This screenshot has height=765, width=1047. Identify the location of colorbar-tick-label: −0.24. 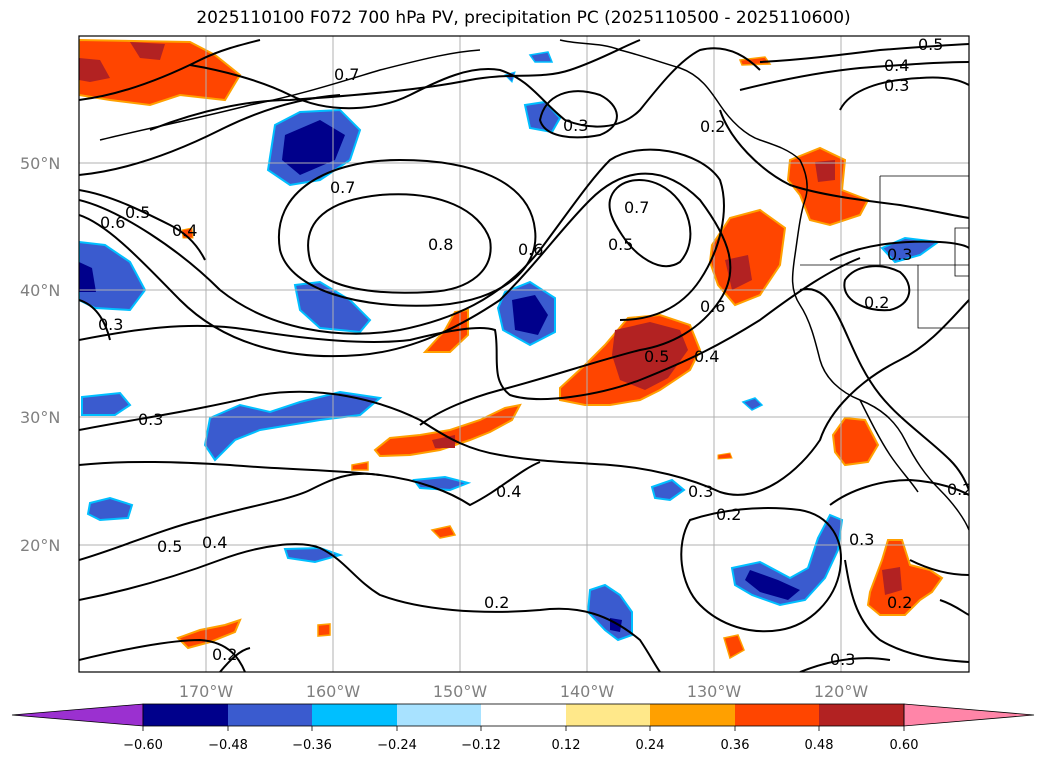
(397, 745).